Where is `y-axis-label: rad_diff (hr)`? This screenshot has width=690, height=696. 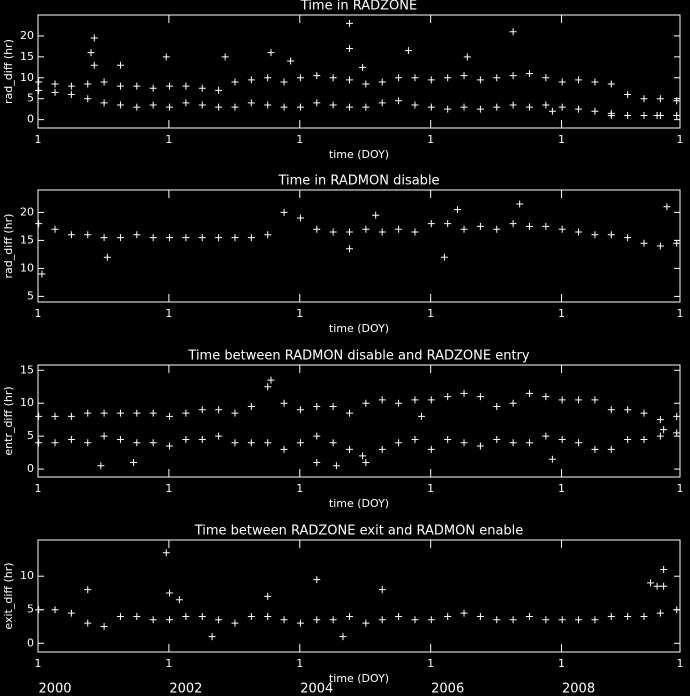 y-axis-label: rad_diff (hr) is located at coordinates (8, 246).